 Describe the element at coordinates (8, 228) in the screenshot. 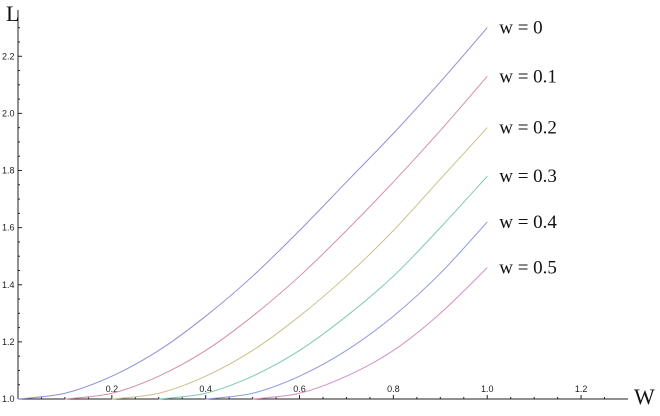

I see `y-tick-label: 1.6` at that location.